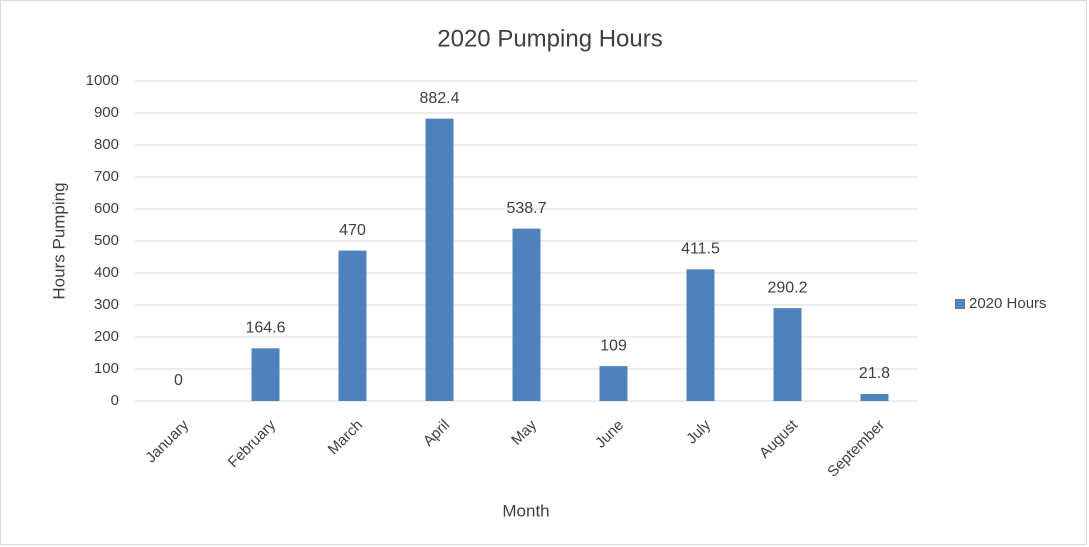 The height and width of the screenshot is (547, 1089). Describe the element at coordinates (115, 400) in the screenshot. I see `y-tick-label: 0` at that location.